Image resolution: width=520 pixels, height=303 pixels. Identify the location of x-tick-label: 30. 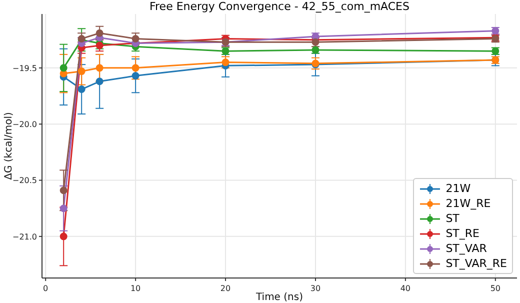
(315, 288).